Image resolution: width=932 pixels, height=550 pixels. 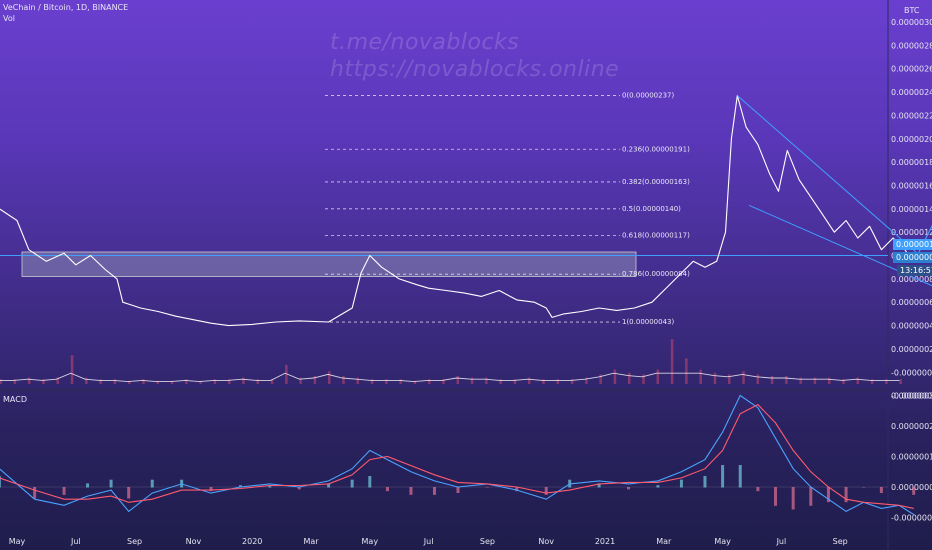 I want to click on close-price-tag: 0.00000094, so click(x=912, y=257).